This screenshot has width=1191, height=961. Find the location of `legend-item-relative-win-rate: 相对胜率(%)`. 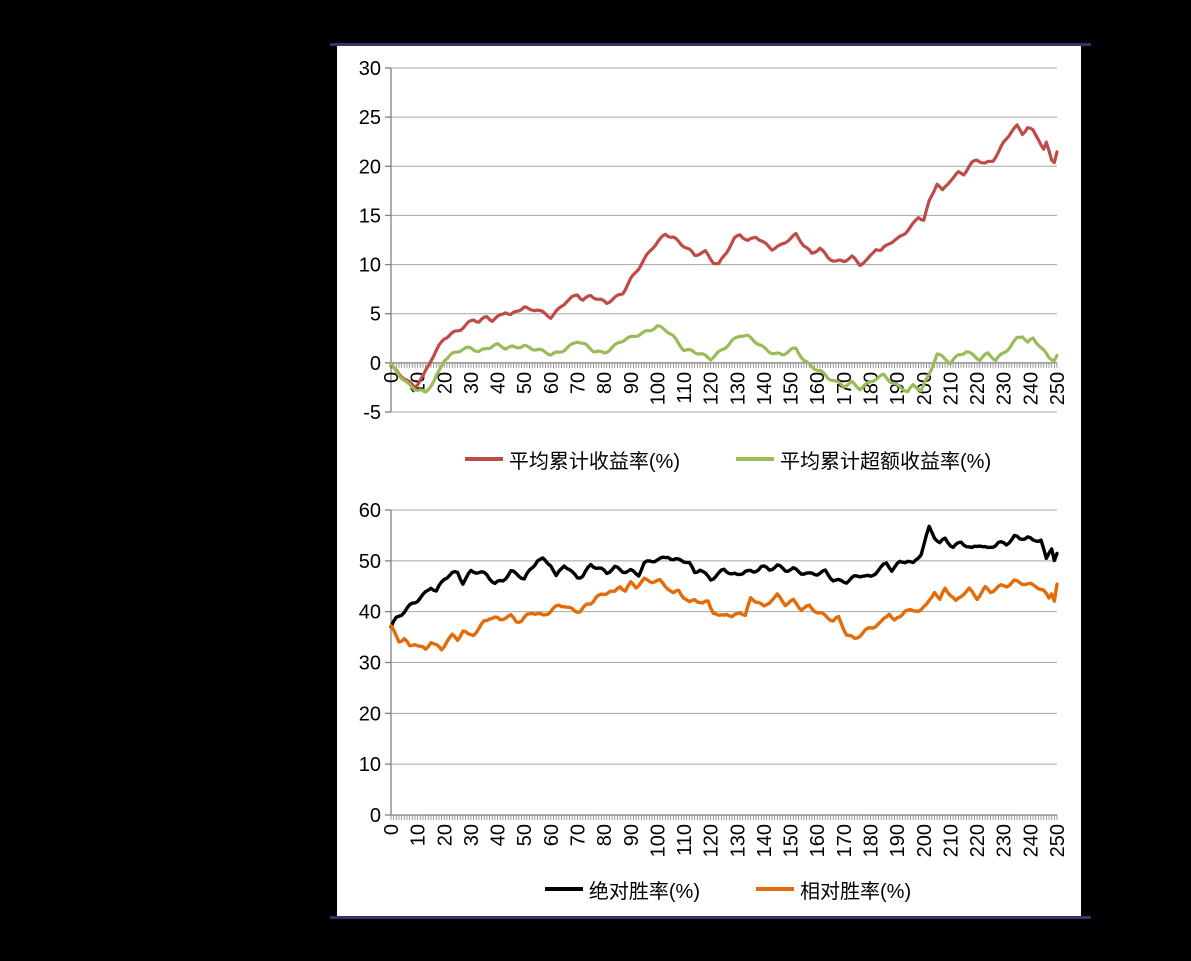

legend-item-relative-win-rate: 相对胜率(%) is located at coordinates (833, 889).